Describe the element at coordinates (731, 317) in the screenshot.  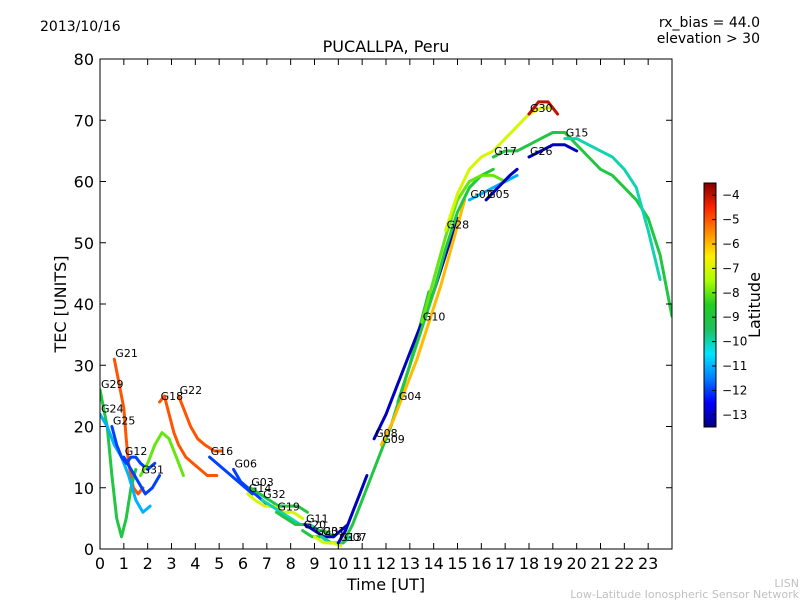
I see `colorbar-tick-label: −9` at that location.